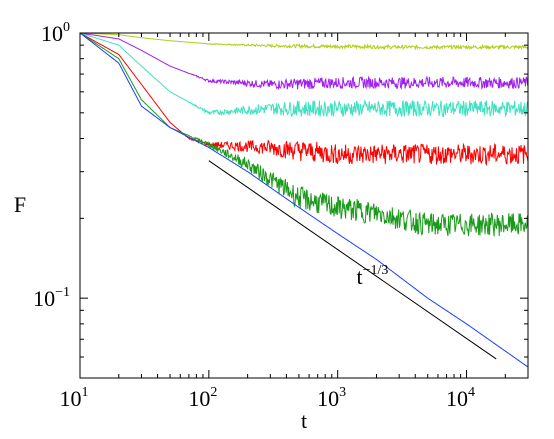 The width and height of the screenshot is (554, 439). Describe the element at coordinates (74, 398) in the screenshot. I see `x-tick-label: 10¹` at that location.